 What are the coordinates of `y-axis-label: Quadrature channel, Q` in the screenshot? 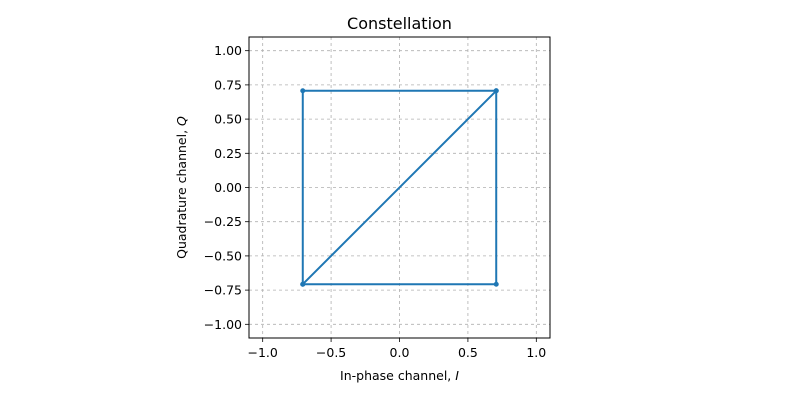 It's located at (181, 187).